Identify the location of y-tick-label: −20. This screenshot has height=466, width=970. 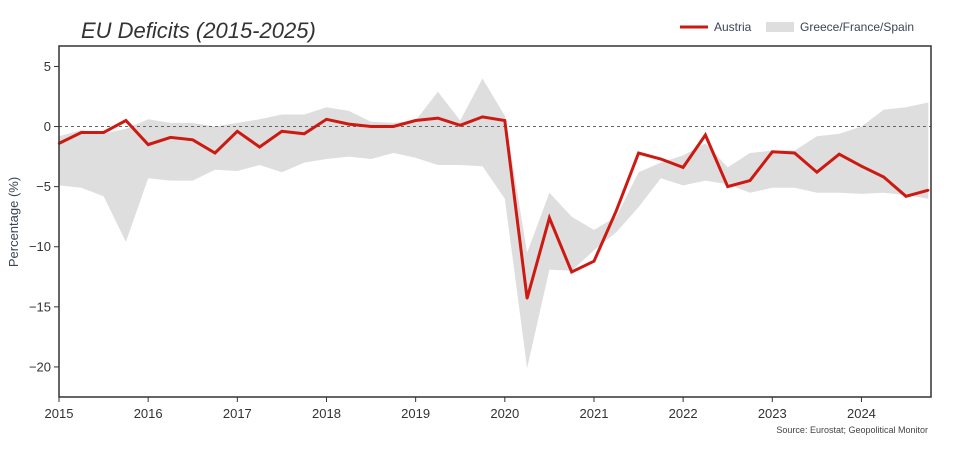
(40, 366).